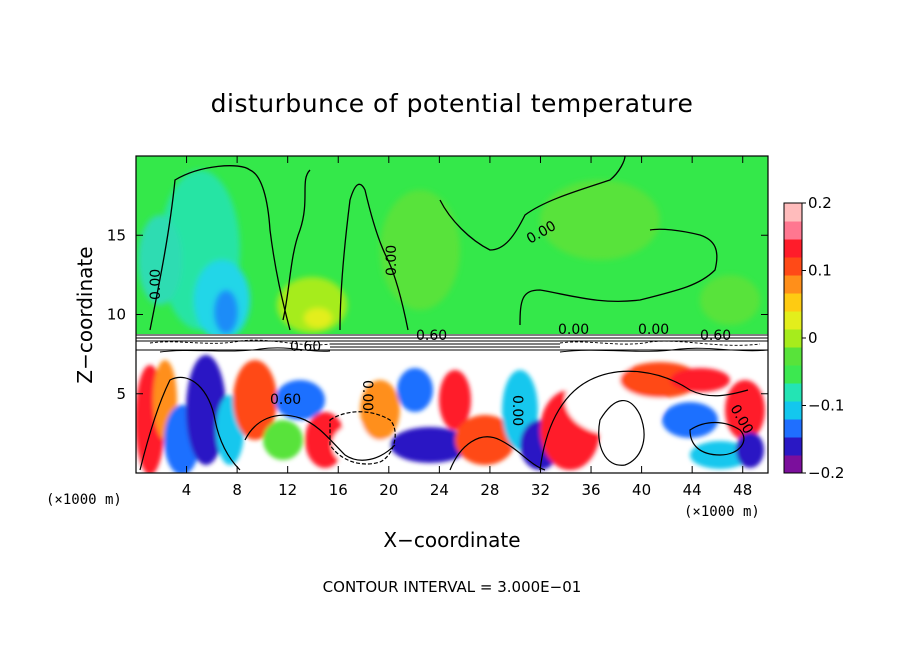 The height and width of the screenshot is (654, 904). Describe the element at coordinates (439, 490) in the screenshot. I see `x-tick-label: 24` at that location.